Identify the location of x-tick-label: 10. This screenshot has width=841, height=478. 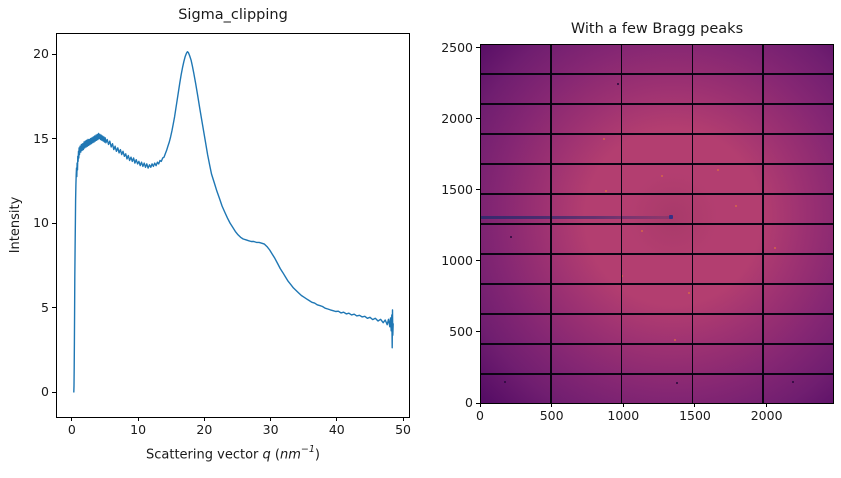
(138, 429).